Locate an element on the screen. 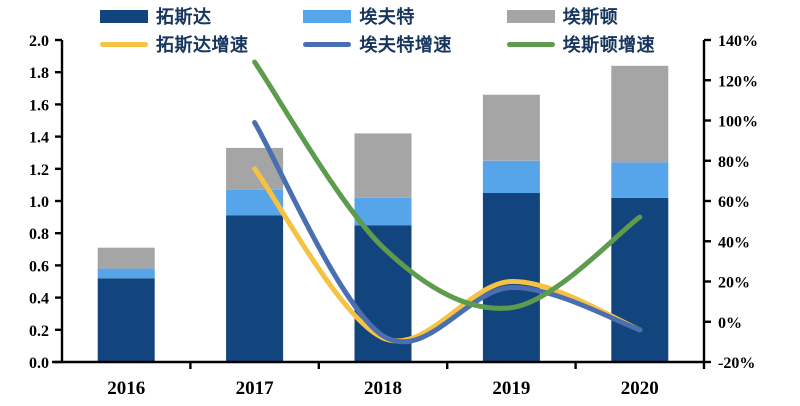  legend-item-tuosida-bar: 拓斯达 is located at coordinates (201, 16).